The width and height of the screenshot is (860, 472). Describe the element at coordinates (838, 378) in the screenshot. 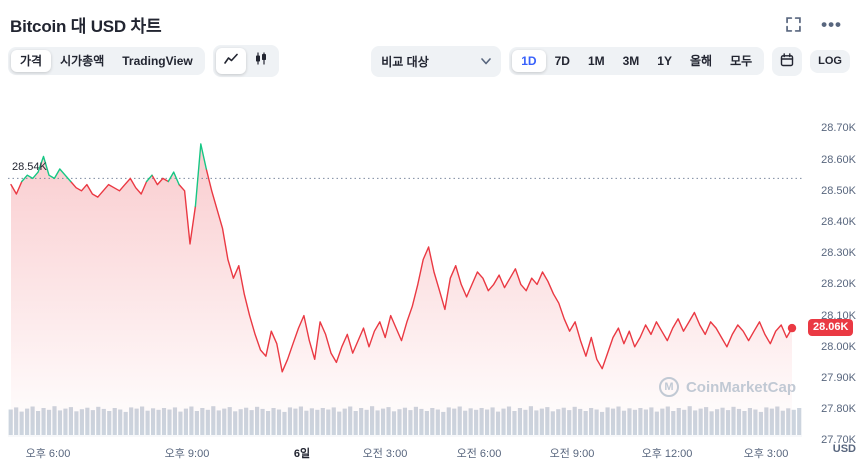

I see `y-tick-label: 27.90K` at that location.